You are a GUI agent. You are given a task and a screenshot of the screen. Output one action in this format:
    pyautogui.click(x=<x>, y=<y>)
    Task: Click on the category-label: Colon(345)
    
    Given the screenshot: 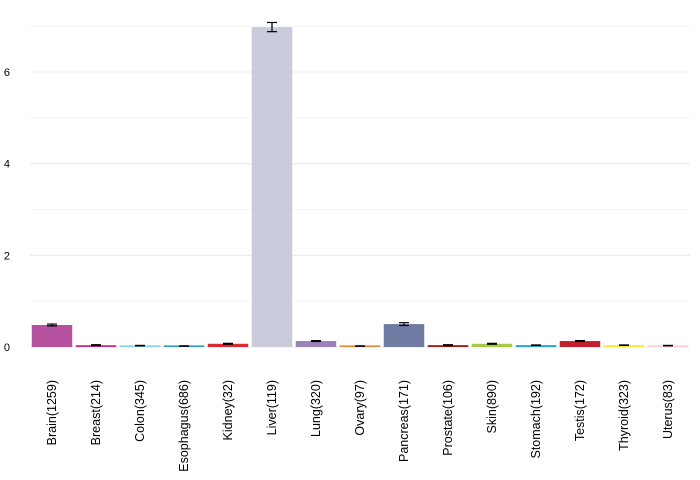 What is the action you would take?
    pyautogui.click(x=140, y=411)
    